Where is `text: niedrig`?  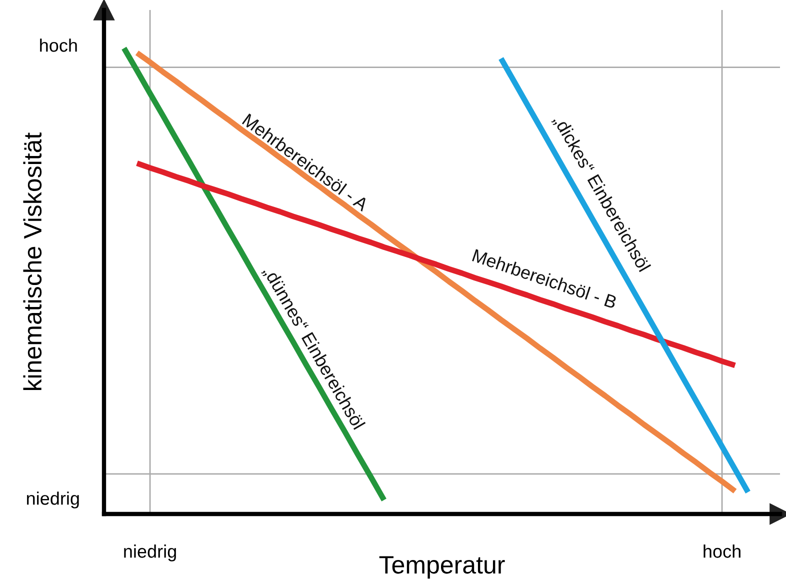 text: niedrig is located at coordinates (53, 500).